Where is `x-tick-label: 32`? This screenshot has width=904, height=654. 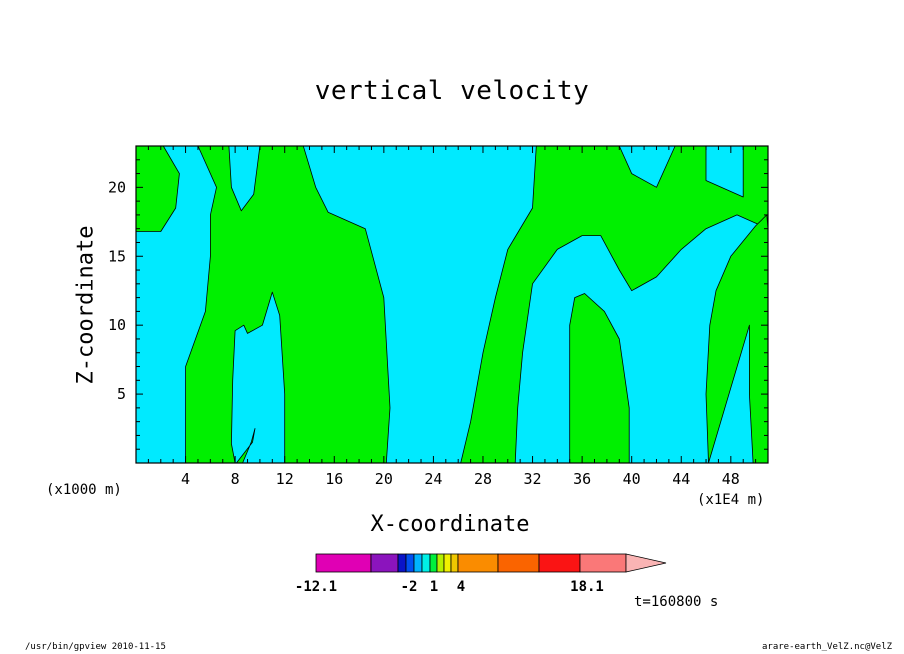
x-tick-label: 32 is located at coordinates (533, 479).